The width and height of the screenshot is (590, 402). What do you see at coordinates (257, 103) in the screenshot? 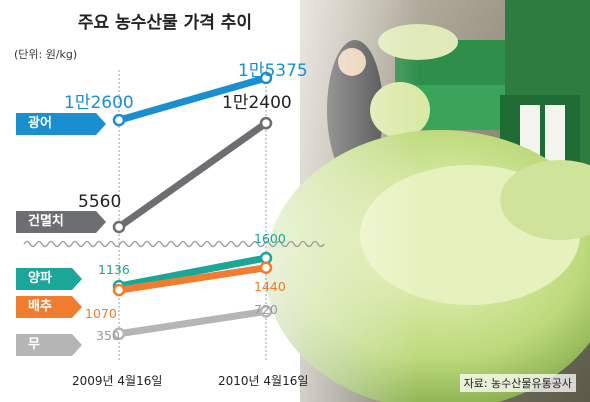
I see `data-label: 1만2400` at bounding box center [257, 103].